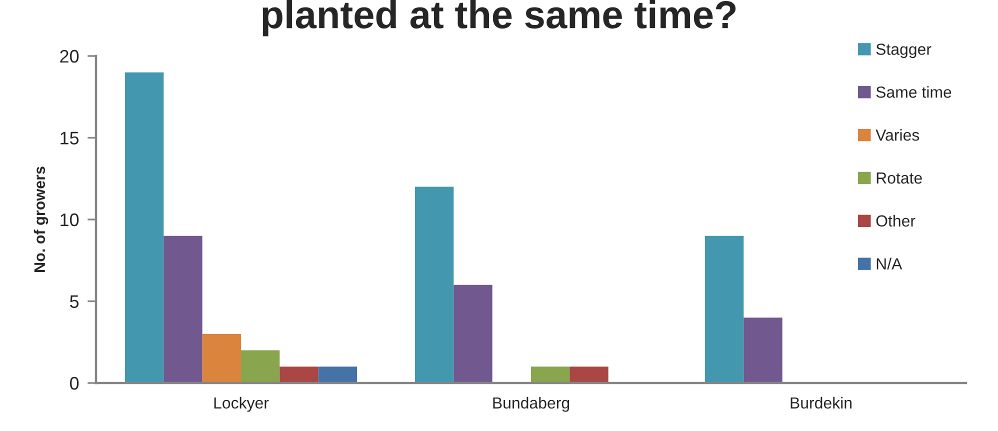  I want to click on y-tick-label: 0, so click(74, 383).